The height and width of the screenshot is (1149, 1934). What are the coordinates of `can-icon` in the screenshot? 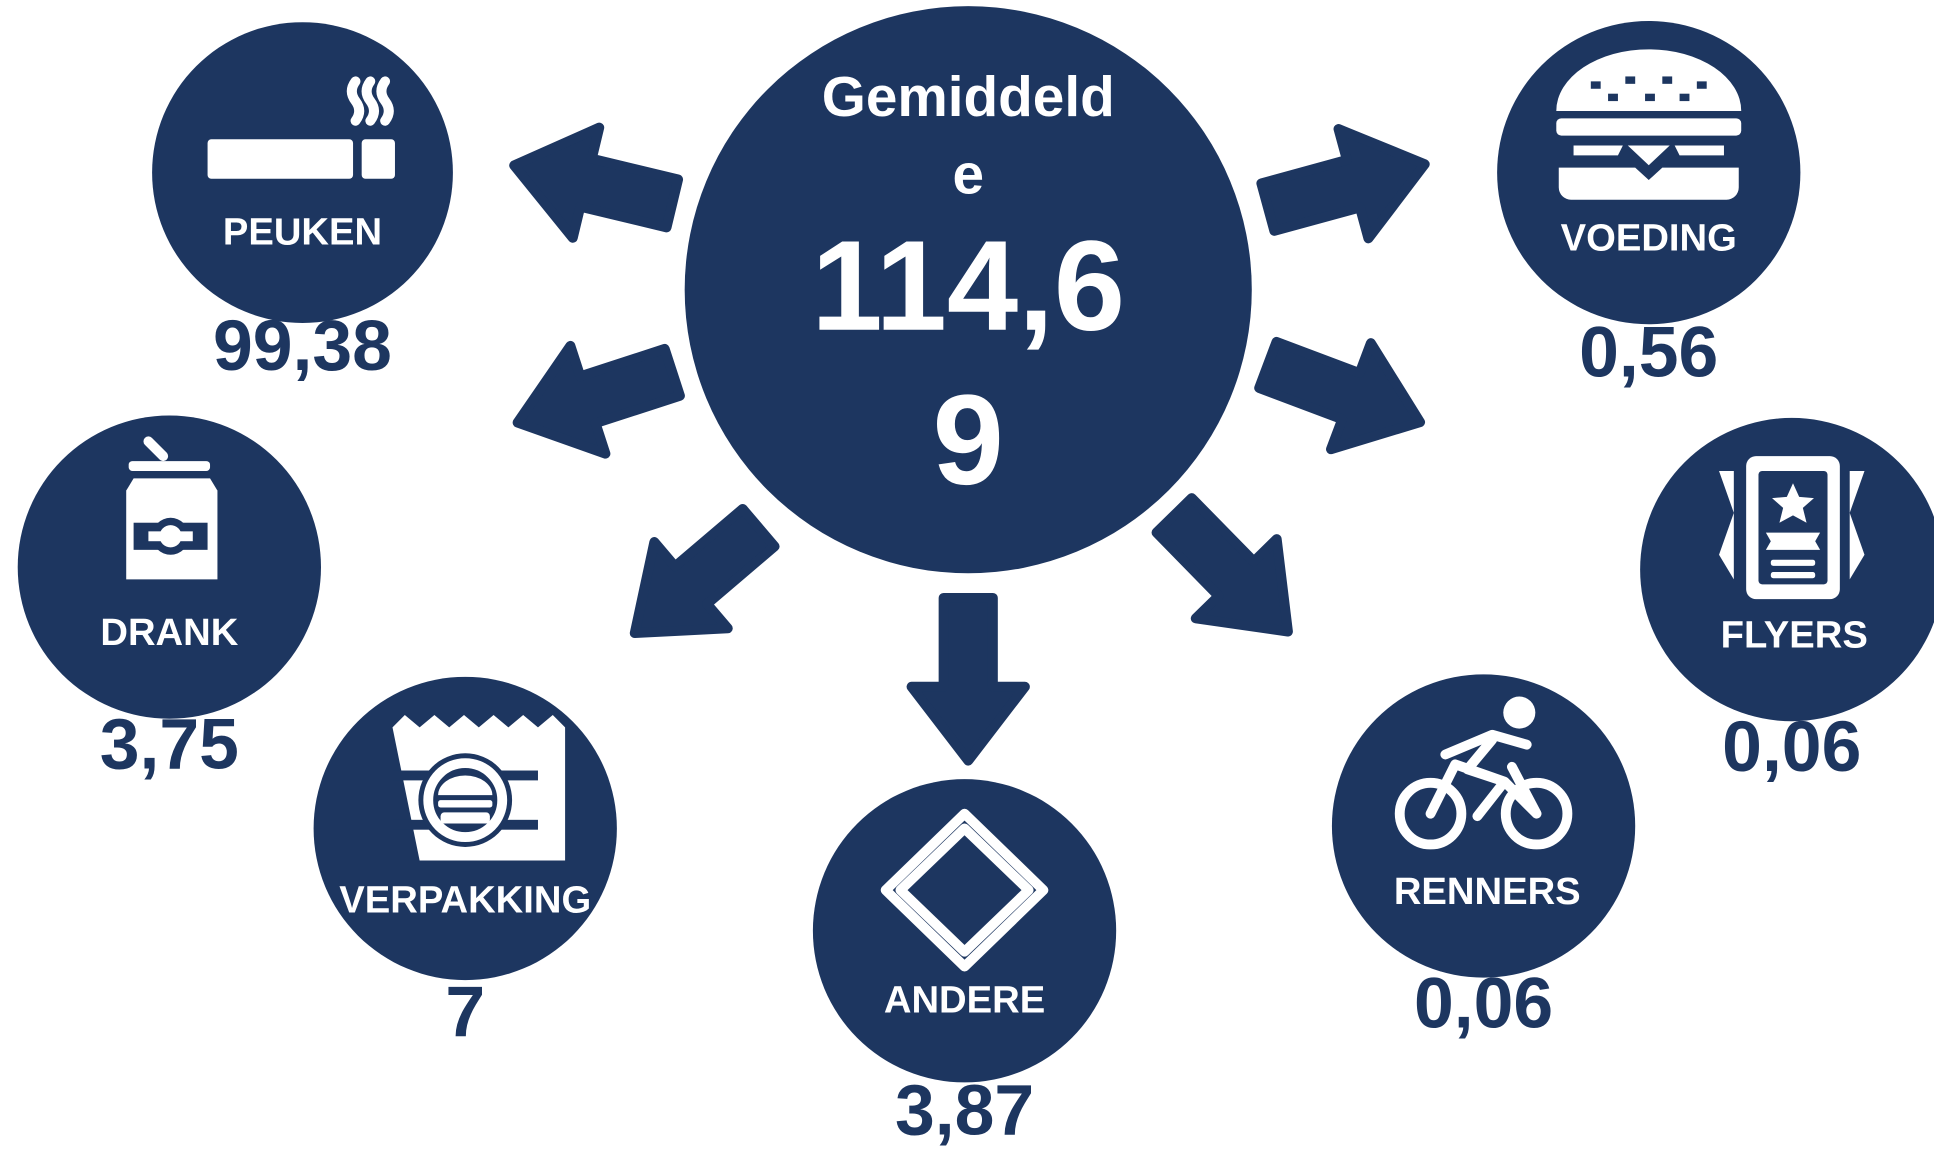 It's located at (172, 508).